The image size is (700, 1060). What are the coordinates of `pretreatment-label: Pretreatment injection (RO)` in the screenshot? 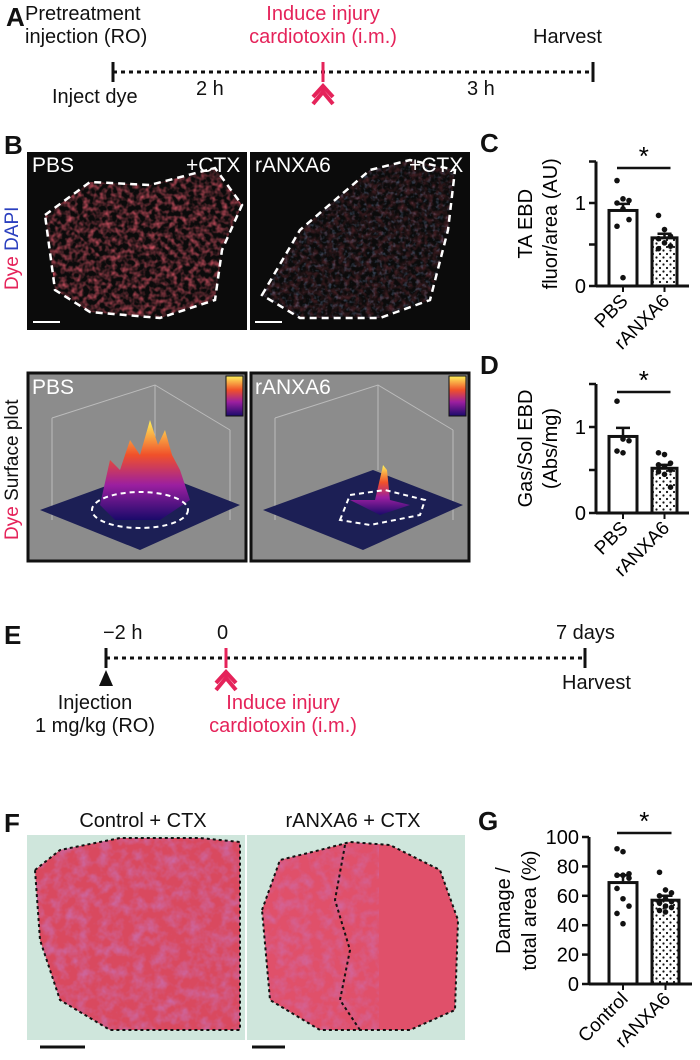 It's located at (86, 26).